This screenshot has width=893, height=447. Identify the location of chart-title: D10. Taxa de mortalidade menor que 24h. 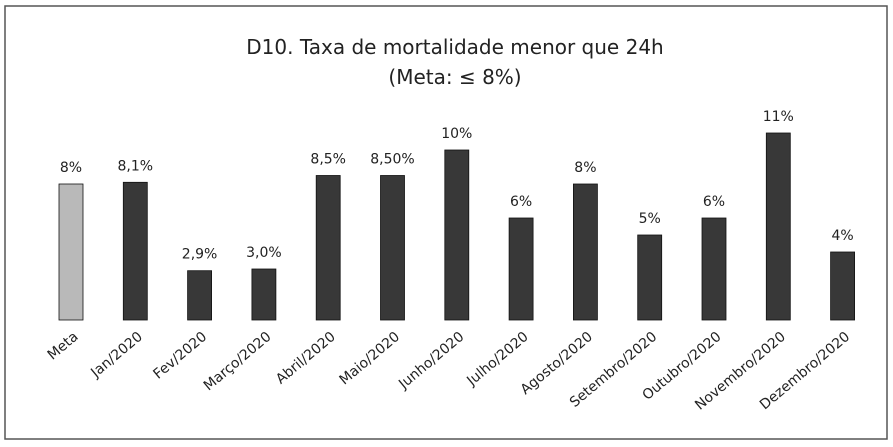
(454, 47).